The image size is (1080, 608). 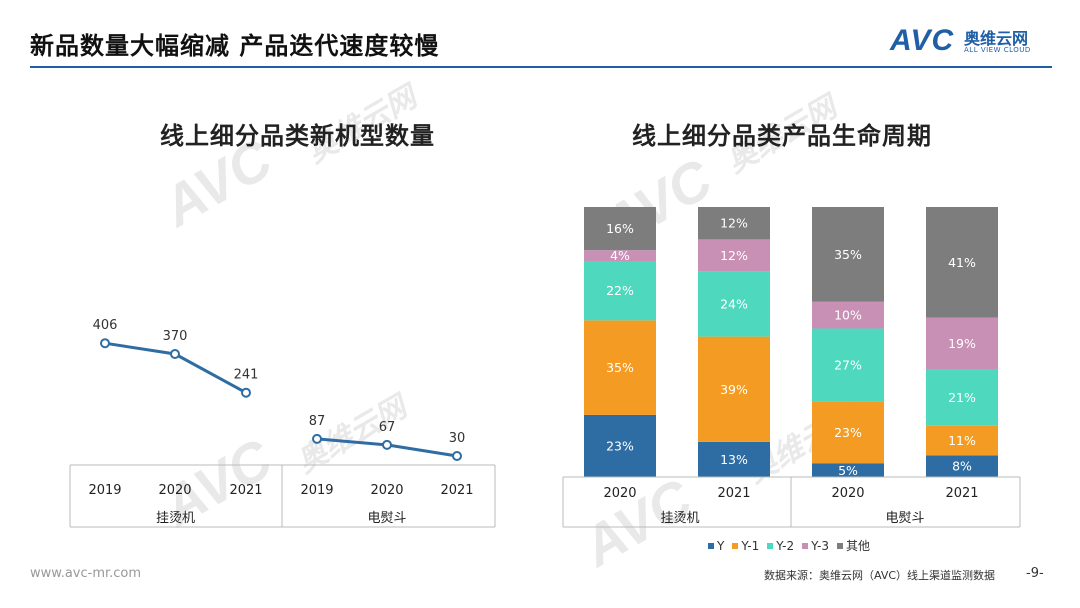 I want to click on data-label: 4%, so click(x=620, y=255).